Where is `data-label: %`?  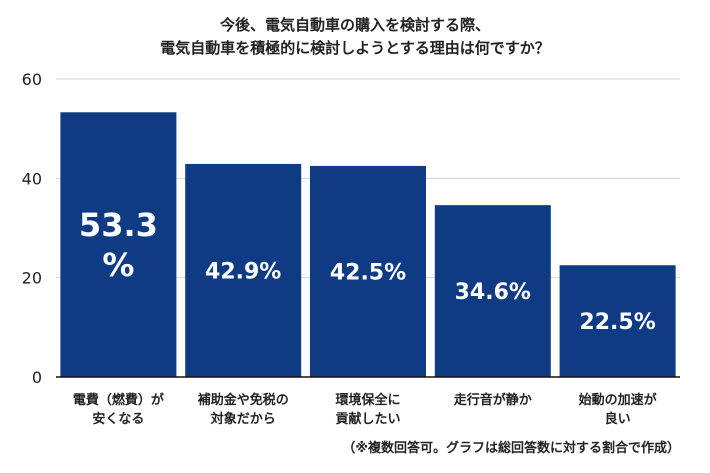 data-label: % is located at coordinates (118, 265).